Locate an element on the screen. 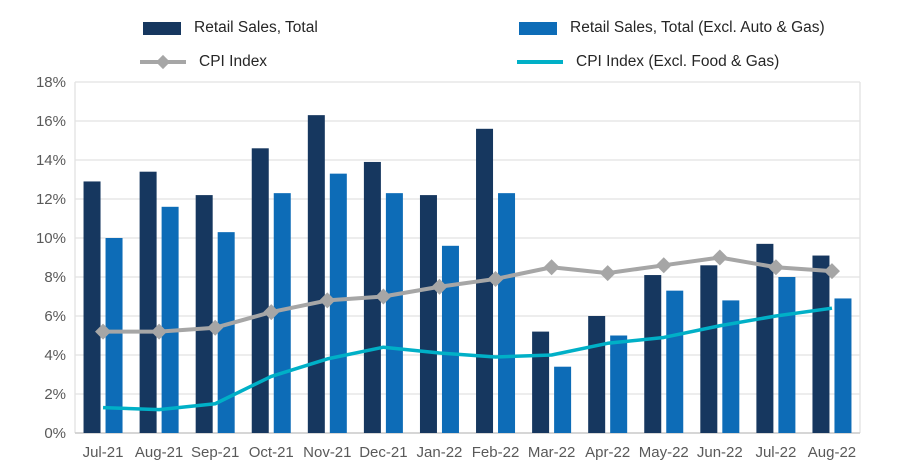 The width and height of the screenshot is (900, 472). legend-label: CPI Index is located at coordinates (233, 62).